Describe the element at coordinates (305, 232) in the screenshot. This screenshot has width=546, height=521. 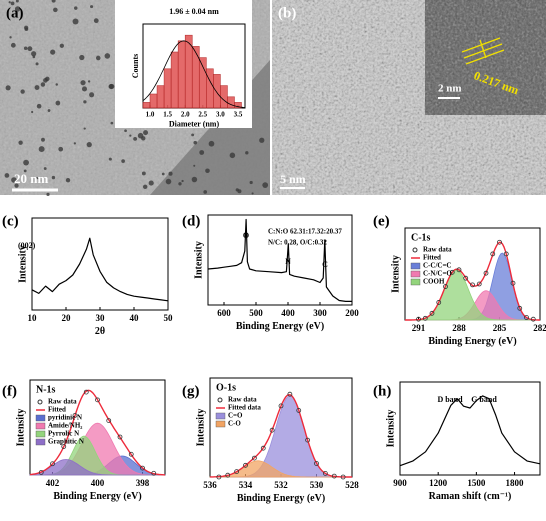
I see `annotation: C:N:O 62.31:17.32:20.37` at that location.